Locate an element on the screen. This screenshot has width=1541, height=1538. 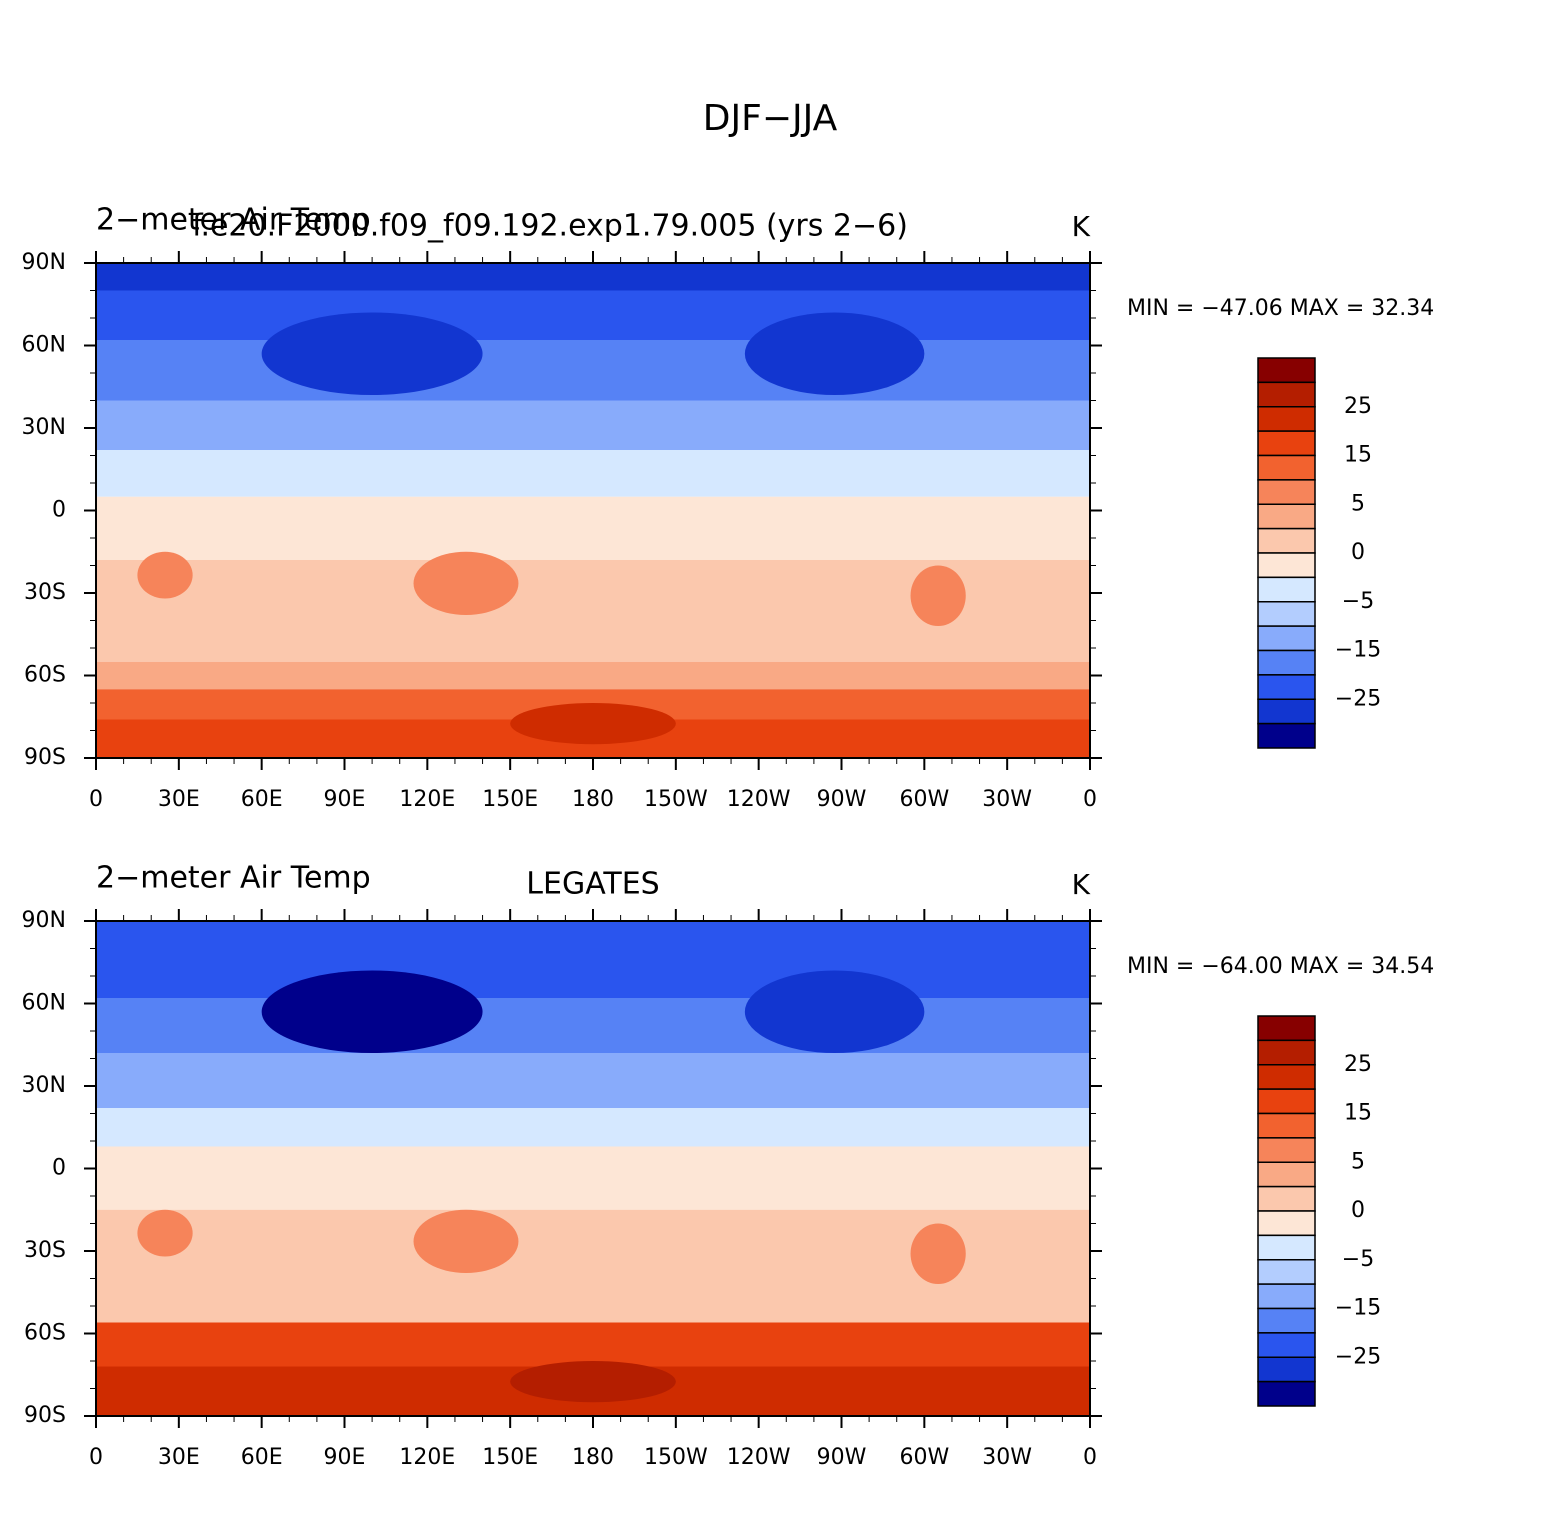
panel-center-title: LEGATES is located at coordinates (592, 884).